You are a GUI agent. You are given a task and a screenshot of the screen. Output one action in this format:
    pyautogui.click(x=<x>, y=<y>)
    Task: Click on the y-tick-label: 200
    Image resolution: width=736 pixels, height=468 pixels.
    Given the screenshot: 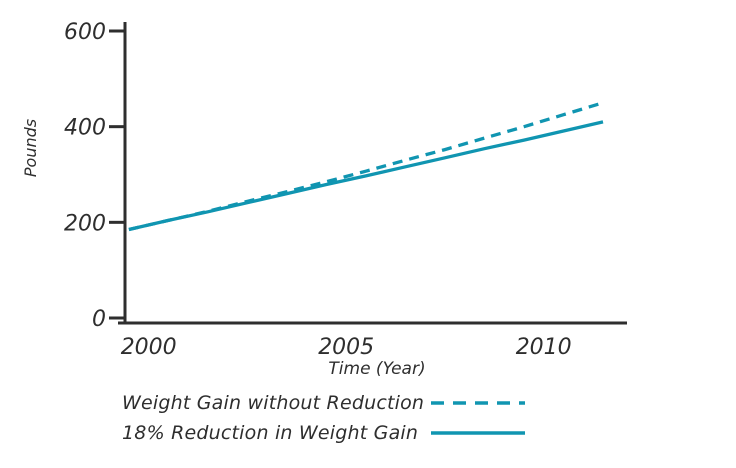 What is the action you would take?
    pyautogui.click(x=85, y=223)
    